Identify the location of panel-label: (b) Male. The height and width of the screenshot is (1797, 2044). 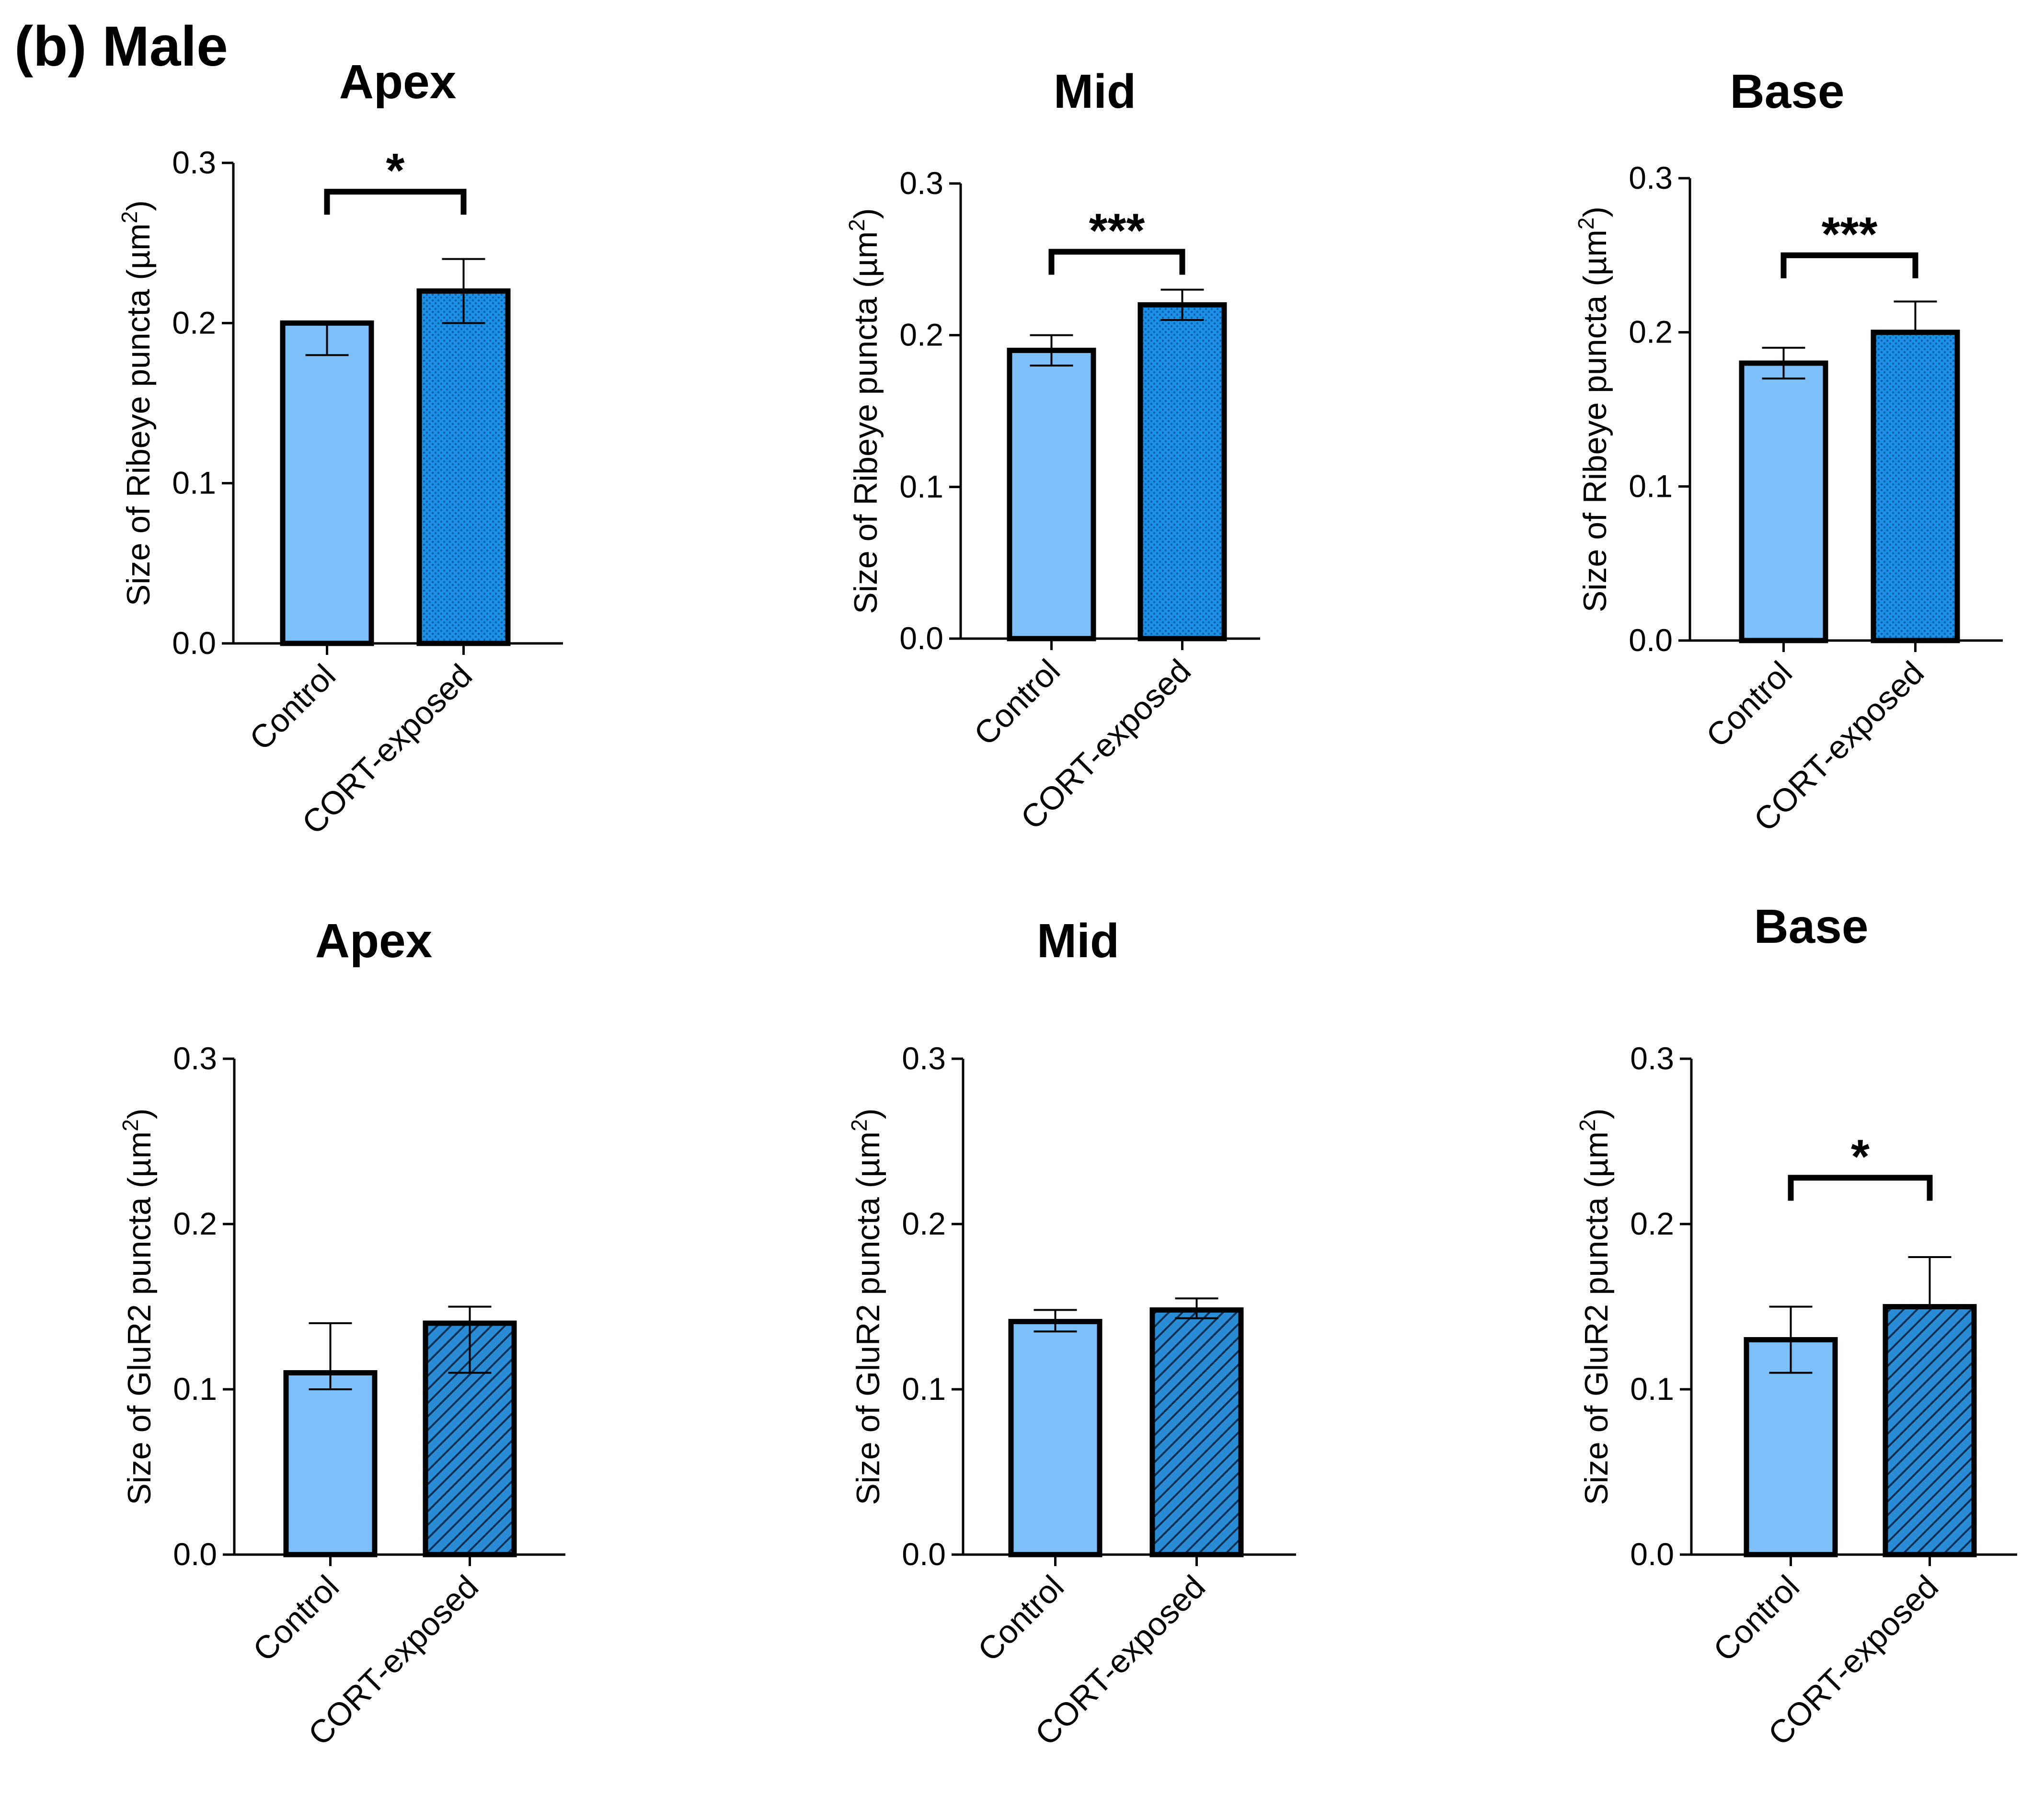
(121, 46).